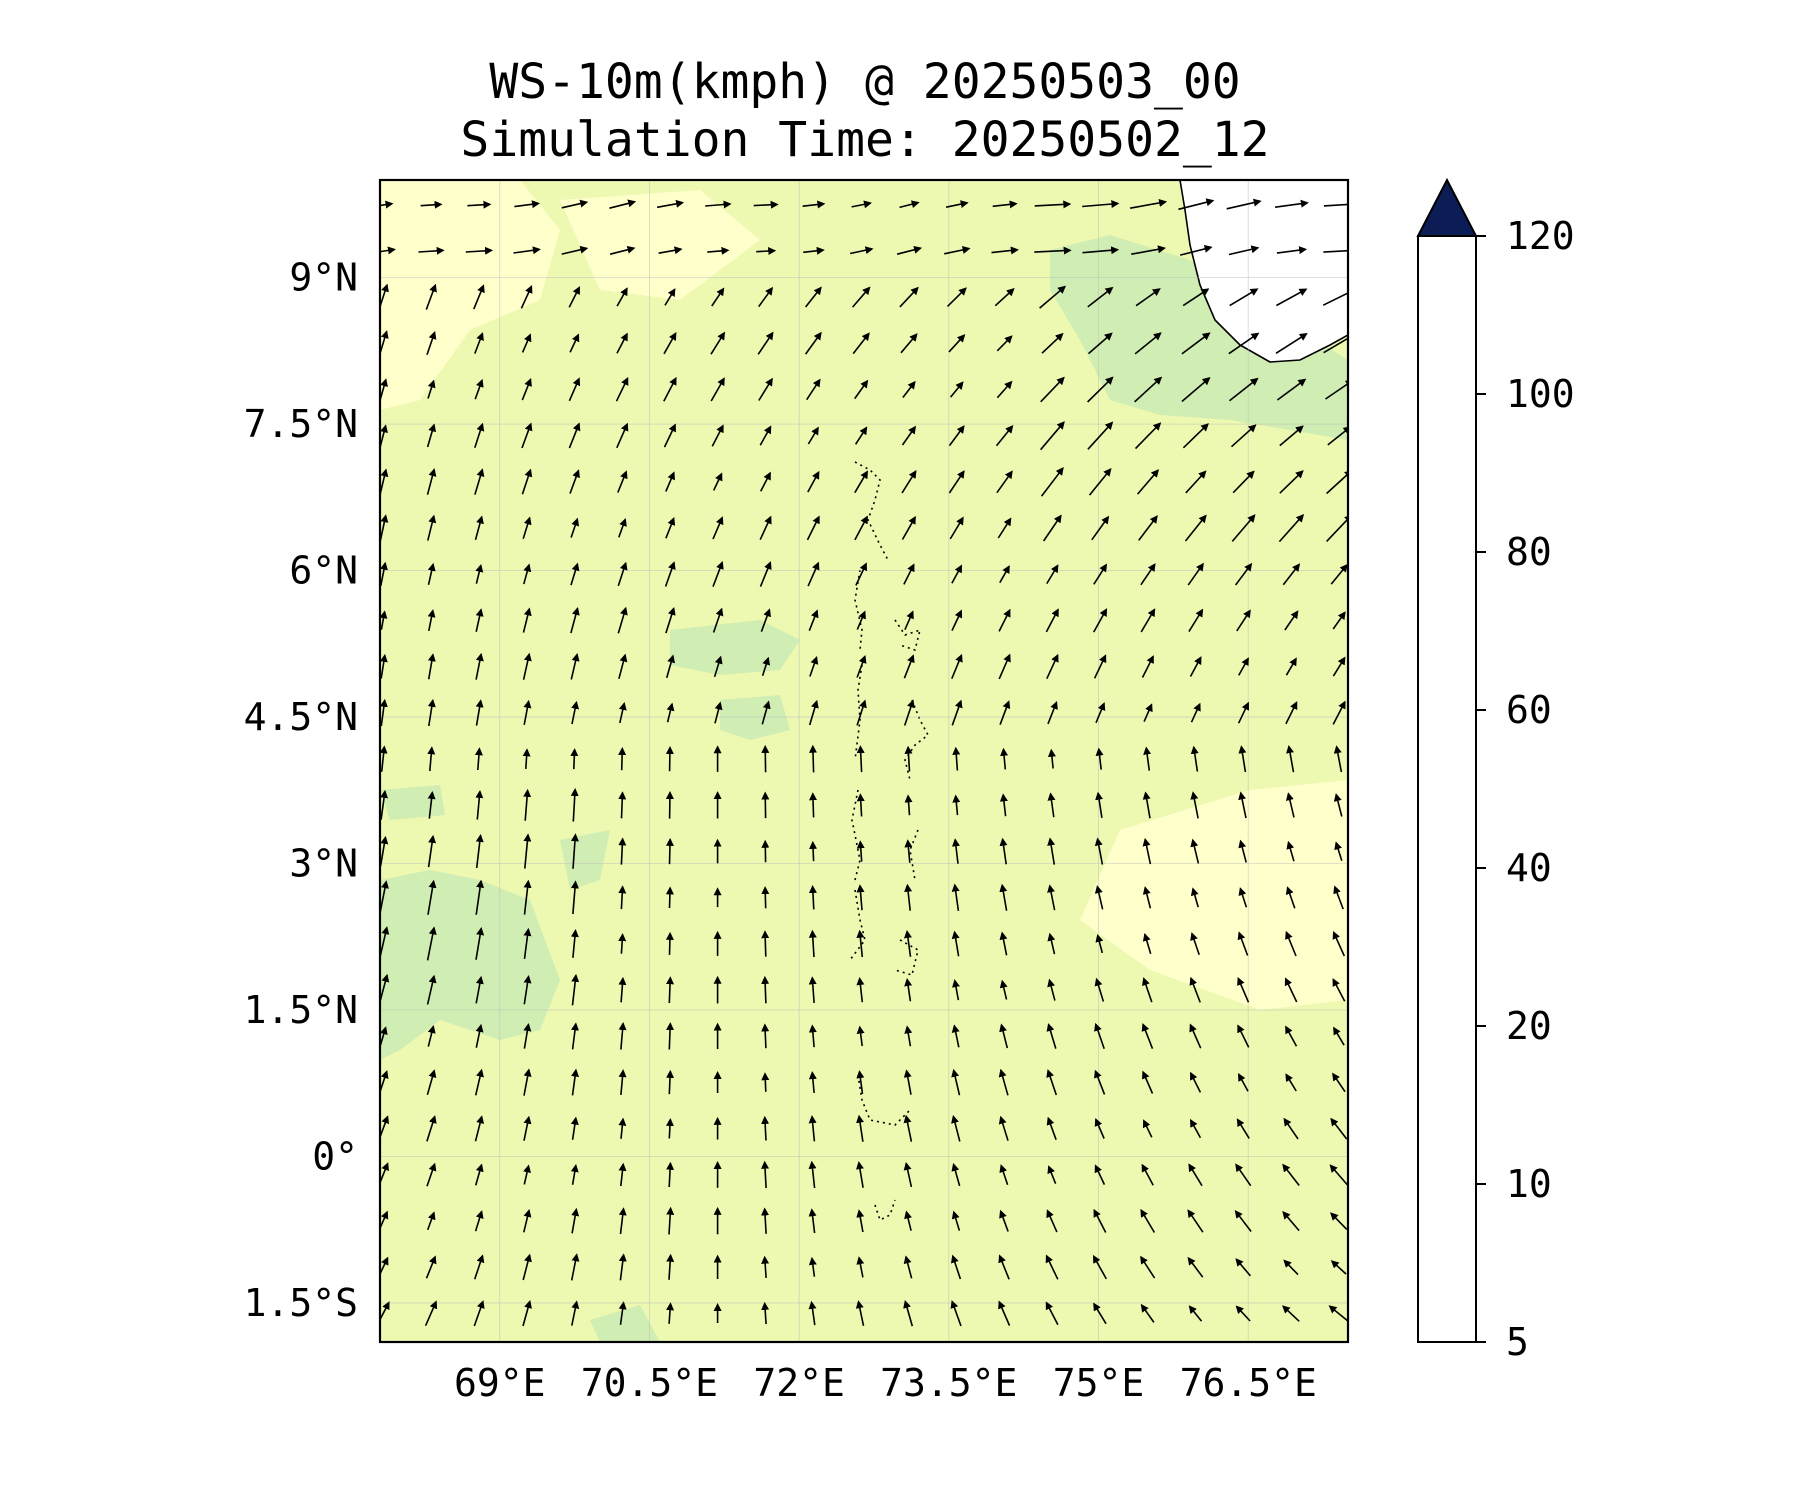 The image size is (1800, 1504). I want to click on colorbar-tick-label: 120, so click(1540, 236).